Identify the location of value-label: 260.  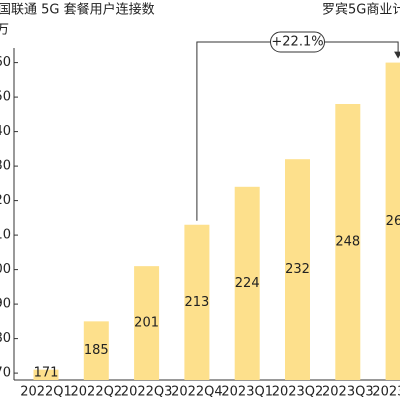
(393, 221).